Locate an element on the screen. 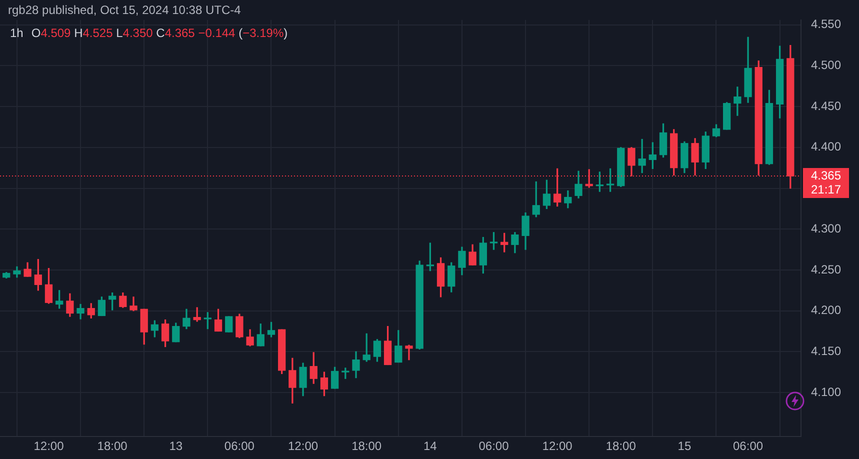 Image resolution: width=859 pixels, height=459 pixels. y-tick-label: 4.300 is located at coordinates (826, 228).